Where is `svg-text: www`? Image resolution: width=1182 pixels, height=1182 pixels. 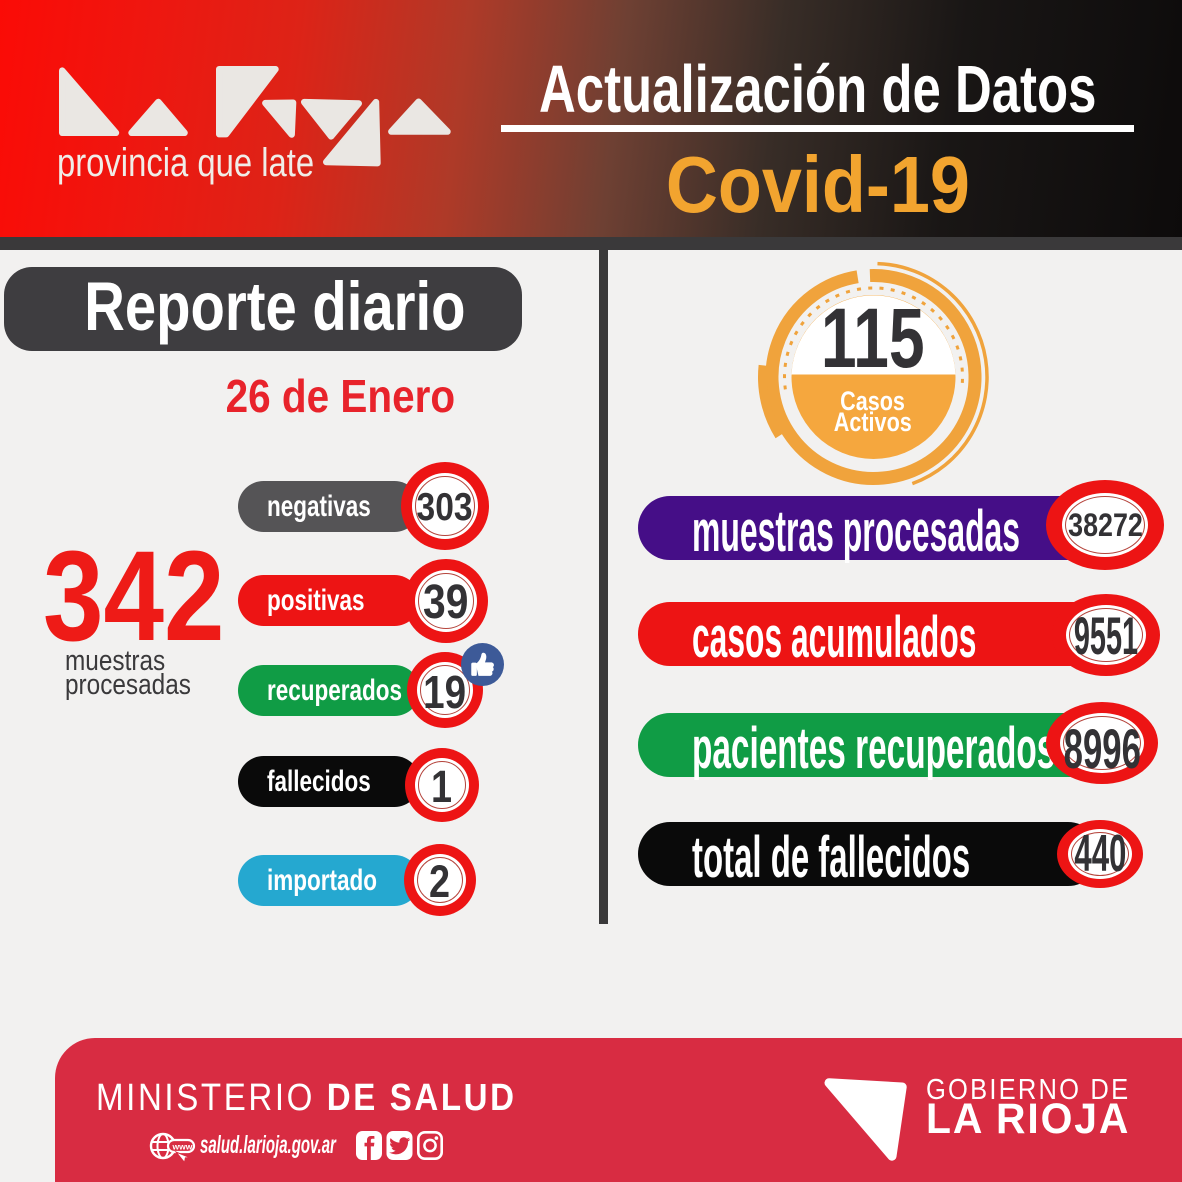
svg-text: www is located at coordinates (182, 1147).